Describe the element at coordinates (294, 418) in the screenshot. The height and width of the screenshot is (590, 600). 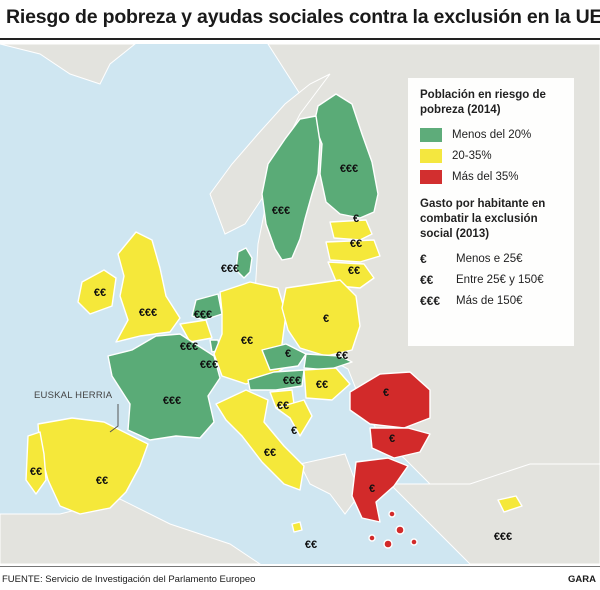
I see `country-croatia` at that location.